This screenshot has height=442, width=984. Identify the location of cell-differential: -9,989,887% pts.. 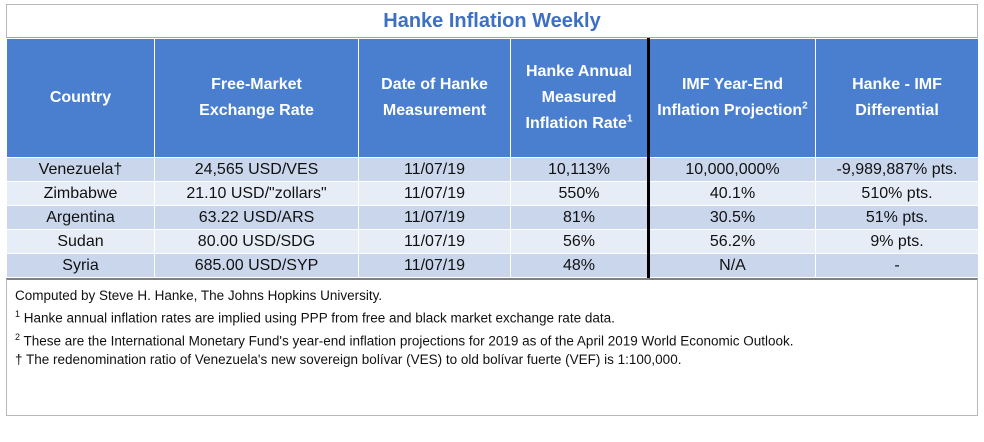
(897, 169).